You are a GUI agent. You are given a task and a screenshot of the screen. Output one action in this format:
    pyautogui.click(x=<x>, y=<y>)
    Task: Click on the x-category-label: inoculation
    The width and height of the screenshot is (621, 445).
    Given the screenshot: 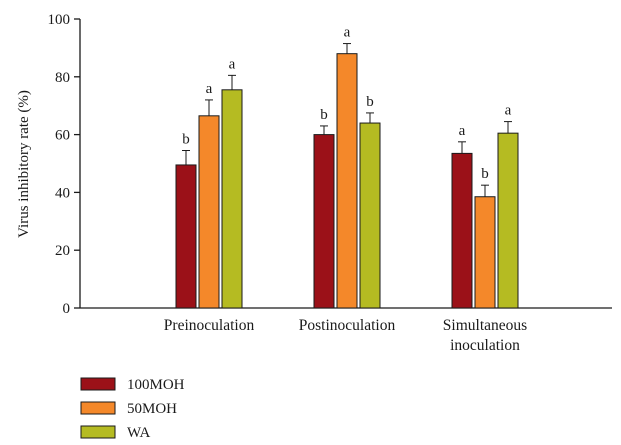 What is the action you would take?
    pyautogui.click(x=485, y=345)
    